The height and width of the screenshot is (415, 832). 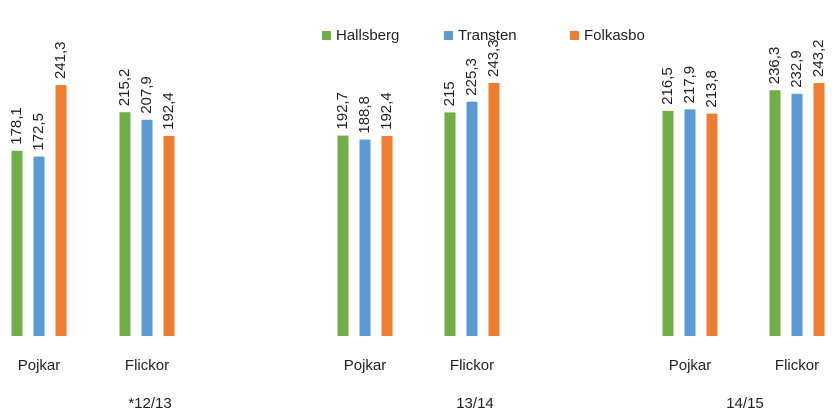 What do you see at coordinates (796, 69) in the screenshot?
I see `value-label: 232,9` at bounding box center [796, 69].